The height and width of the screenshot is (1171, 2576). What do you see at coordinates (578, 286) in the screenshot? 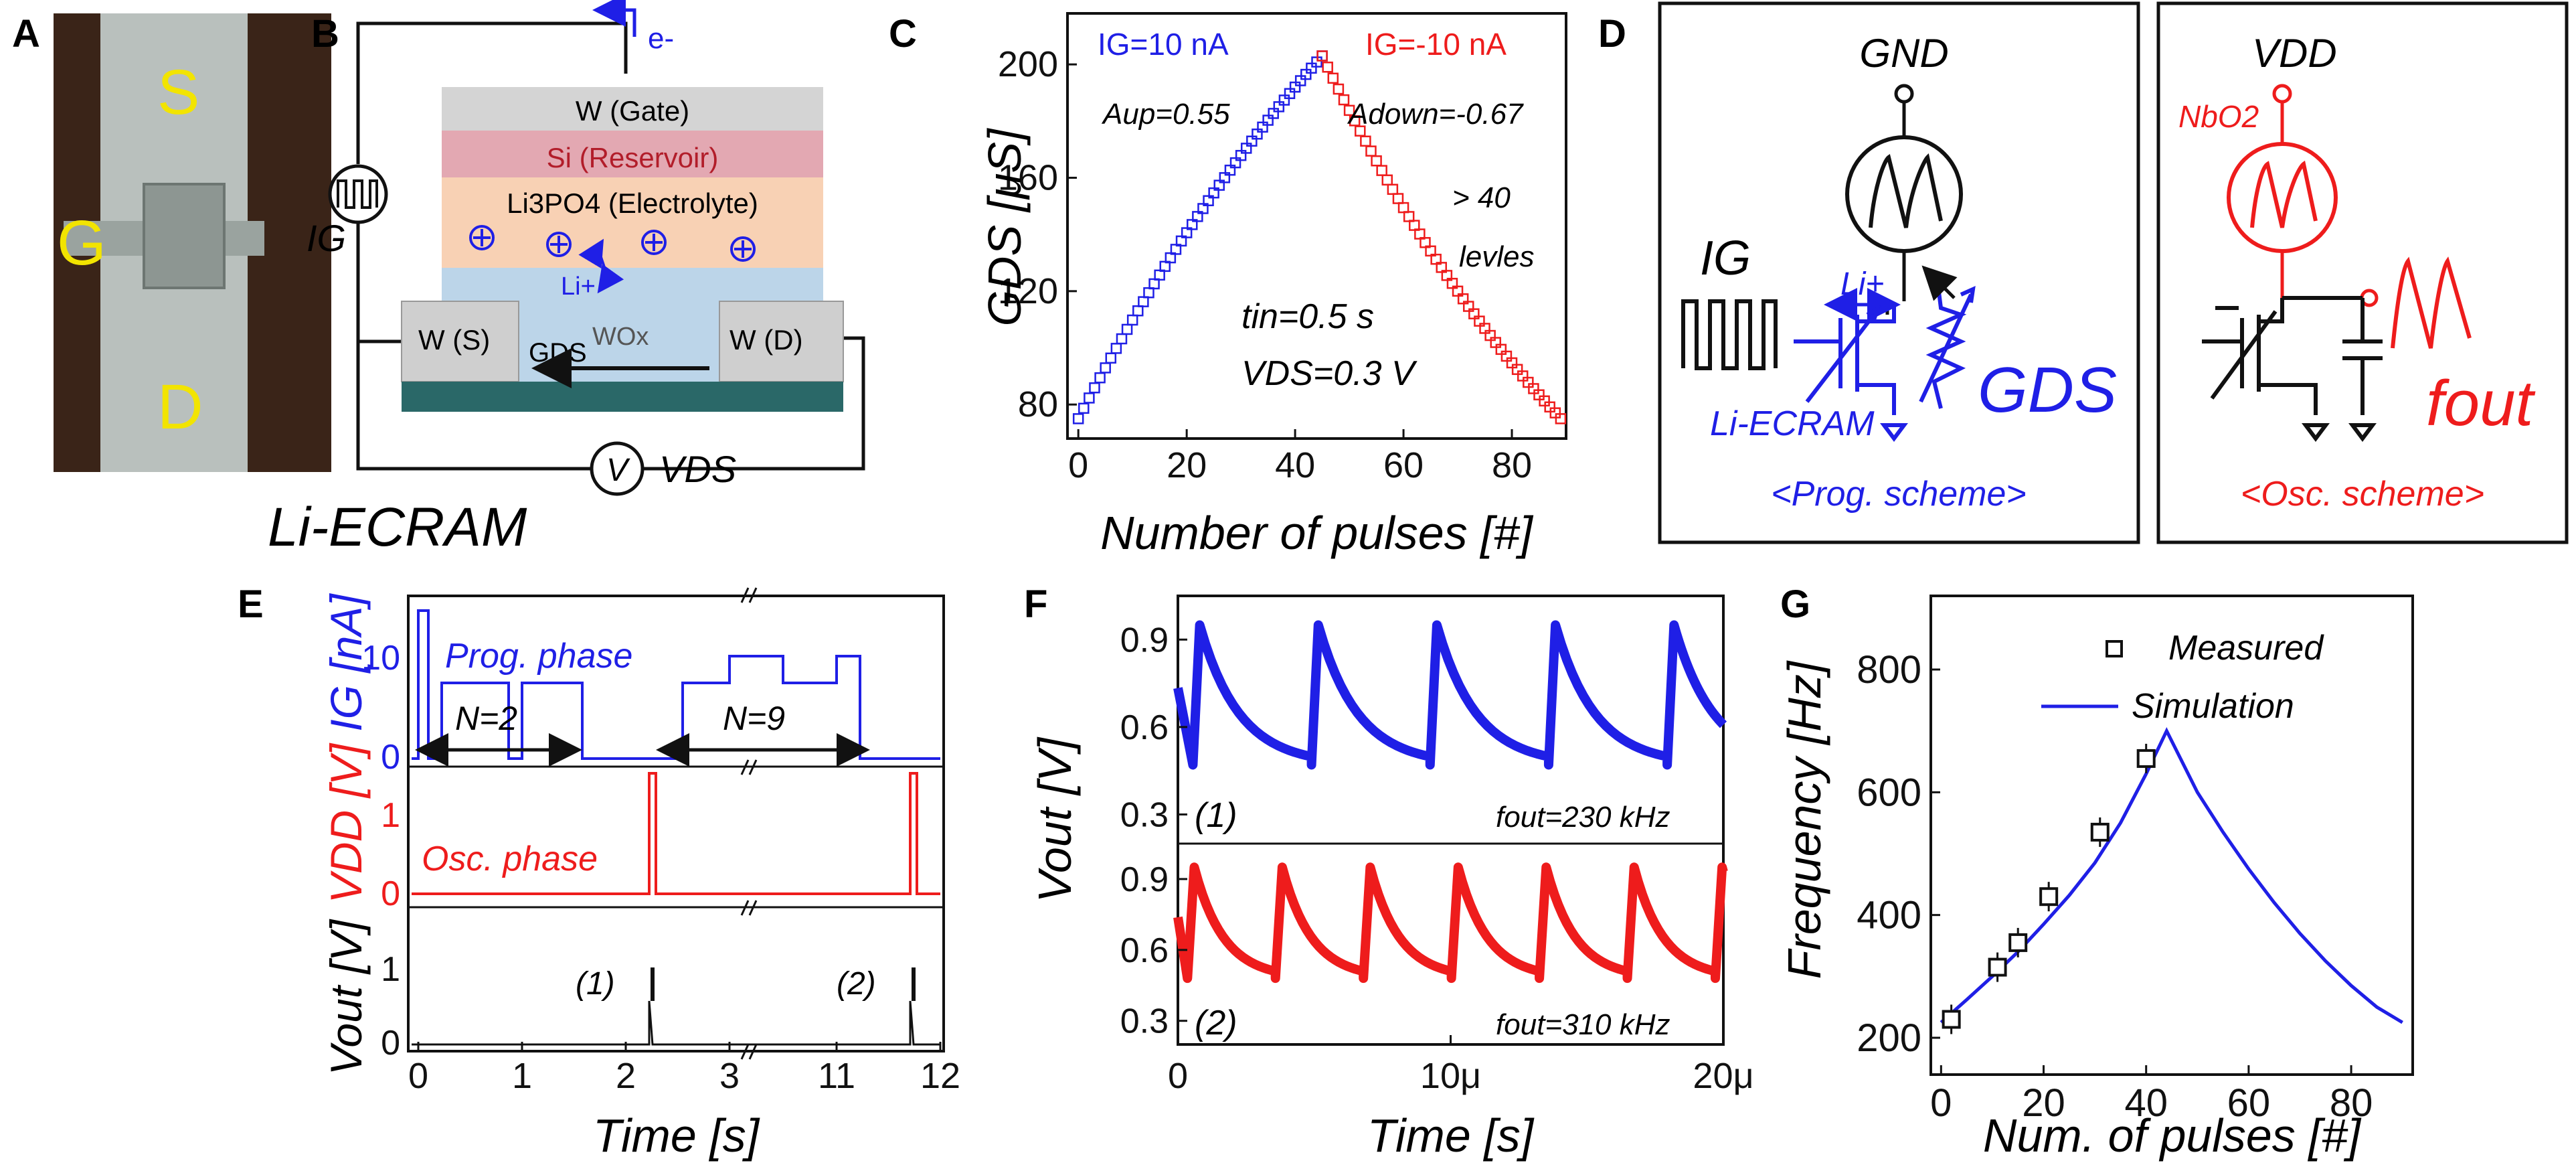
I see `label-li-ion: Li+` at bounding box center [578, 286].